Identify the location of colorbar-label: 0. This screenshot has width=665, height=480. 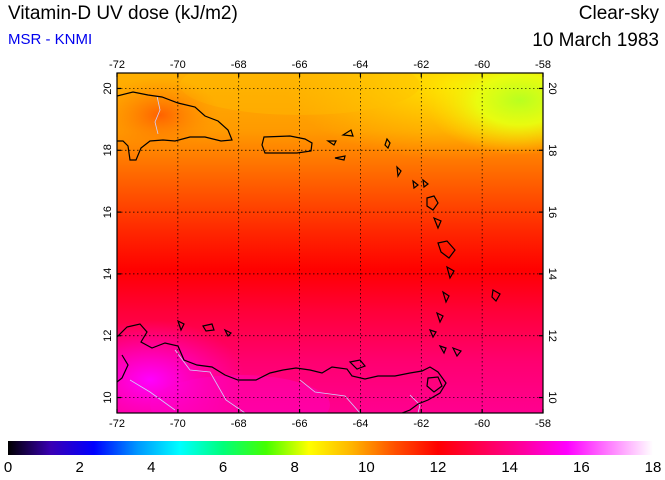
(8, 467).